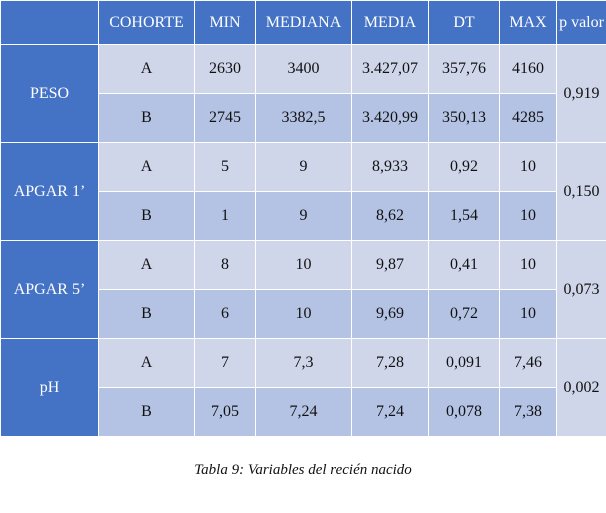  What do you see at coordinates (49, 289) in the screenshot?
I see `variable-label-apgar5: APGAR 5’` at bounding box center [49, 289].